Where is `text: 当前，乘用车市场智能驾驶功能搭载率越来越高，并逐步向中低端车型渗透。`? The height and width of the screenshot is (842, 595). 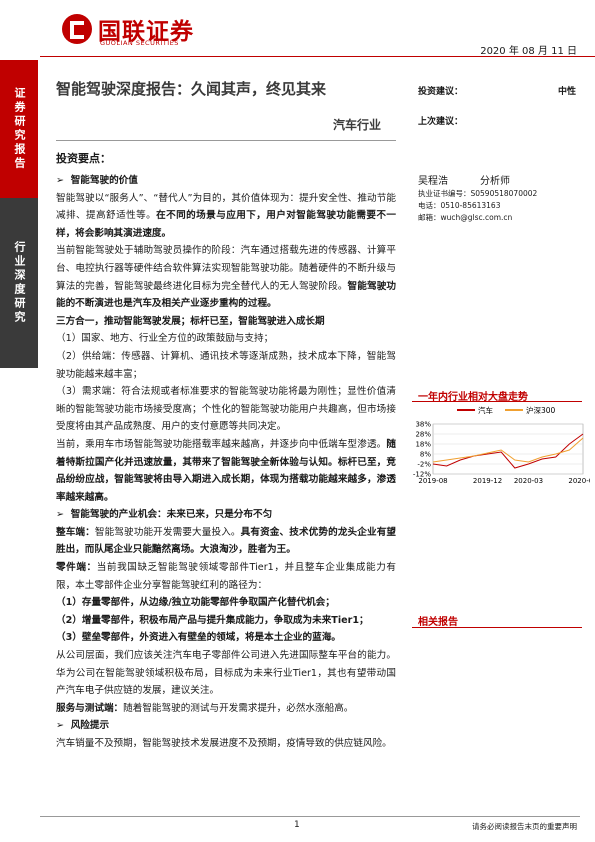 text: 当前，乘用车市场智能驾驶功能搭载率越来越高，并逐步向中低端车型渗透。 is located at coordinates (221, 444).